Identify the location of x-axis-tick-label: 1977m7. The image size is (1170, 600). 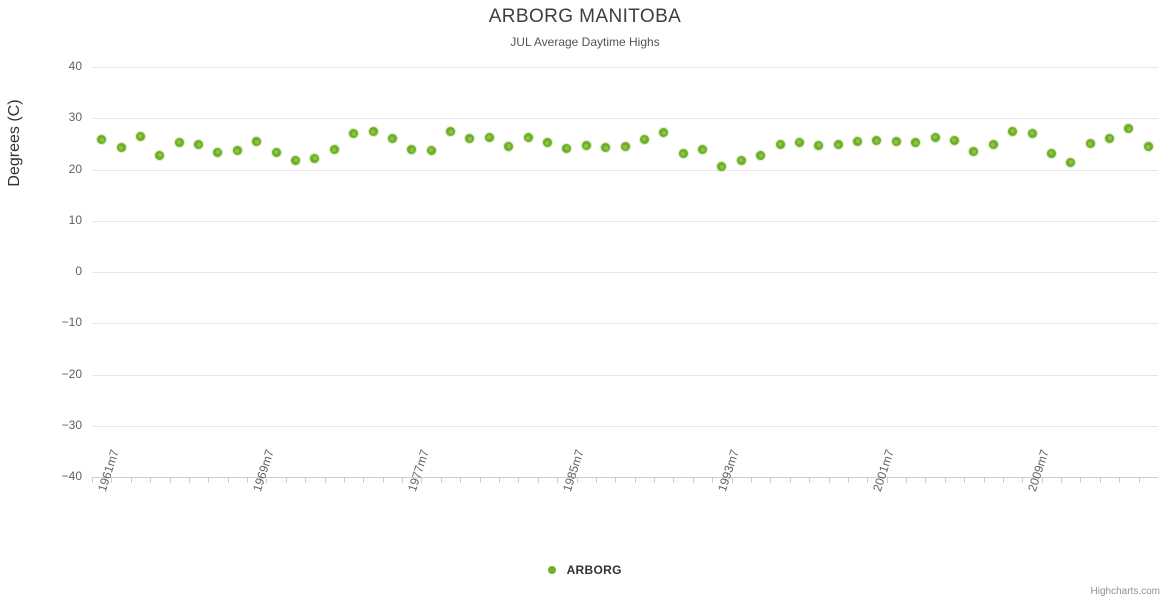
(418, 470).